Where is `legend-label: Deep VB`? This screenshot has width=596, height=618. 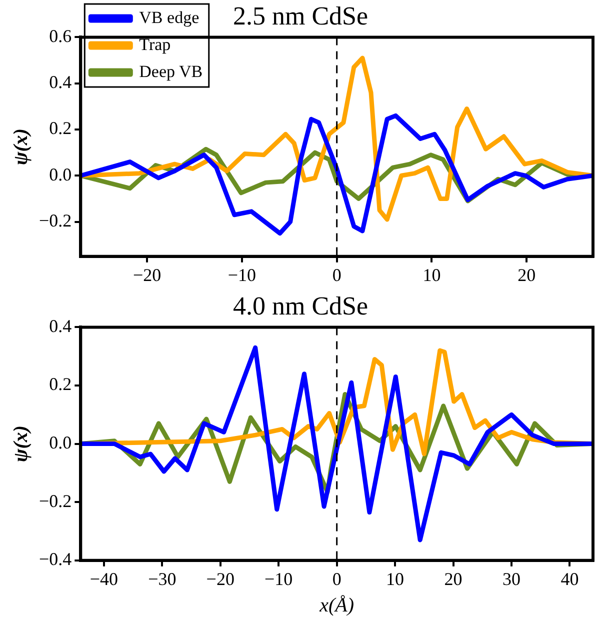 legend-label: Deep VB is located at coordinates (171, 71).